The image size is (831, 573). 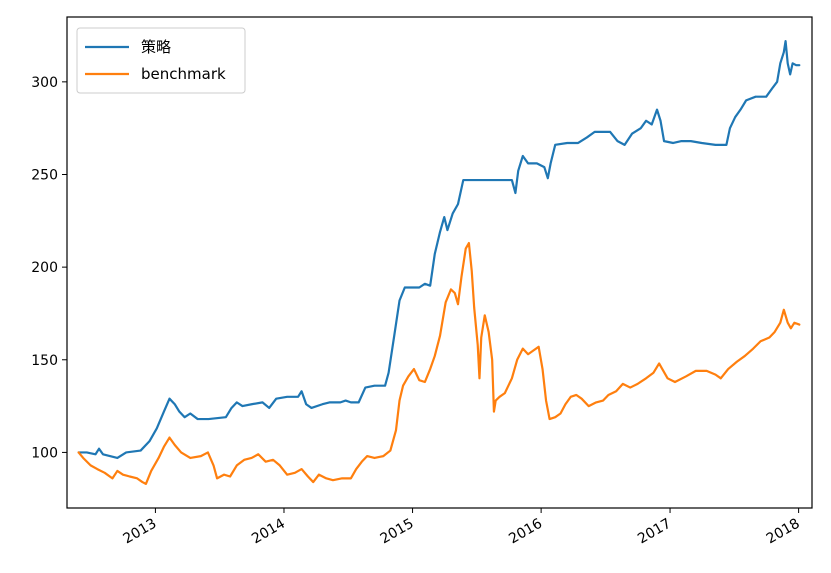 I want to click on legend-label-benchmark: benchmark, so click(x=183, y=74).